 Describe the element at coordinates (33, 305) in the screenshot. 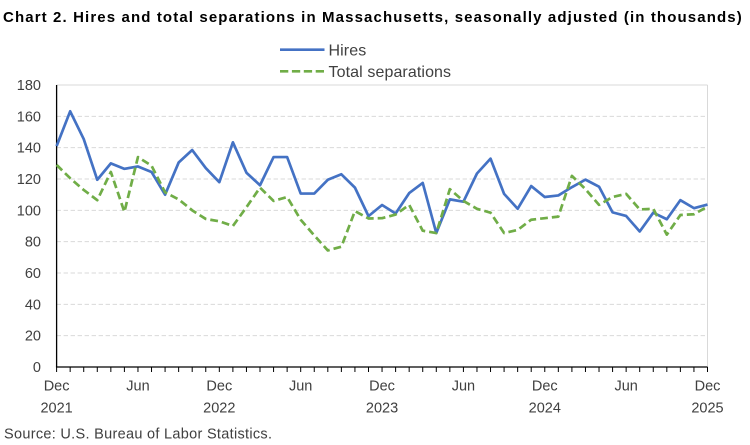

I see `svg-text: 40` at that location.